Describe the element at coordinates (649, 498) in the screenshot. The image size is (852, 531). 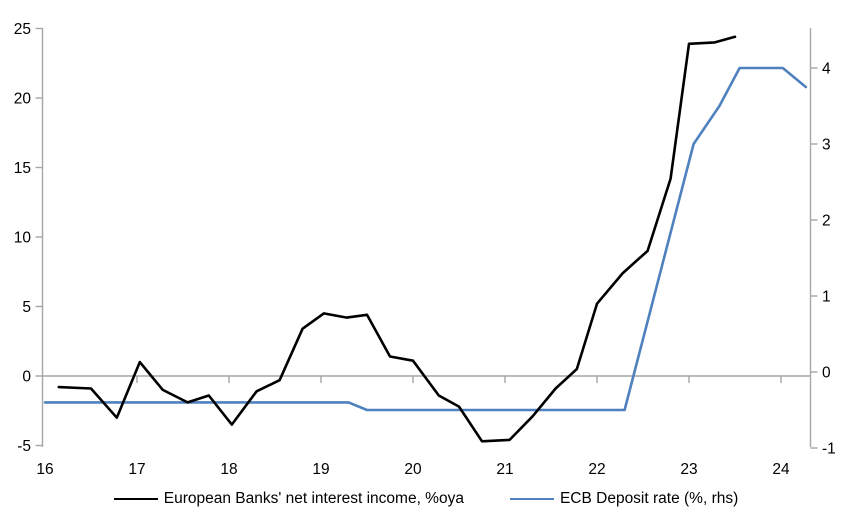
I see `legend-label-ecb-deposit-rate: ECB Deposit rate (%, rhs)` at that location.